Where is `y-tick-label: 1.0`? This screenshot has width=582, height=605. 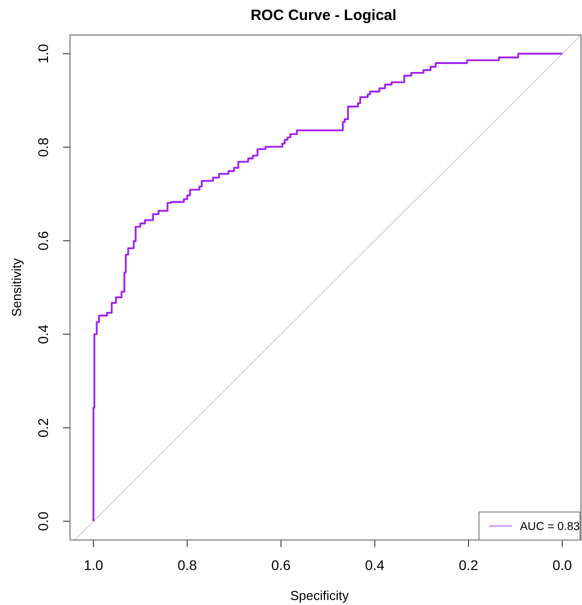
y-tick-label: 1.0 is located at coordinates (43, 54).